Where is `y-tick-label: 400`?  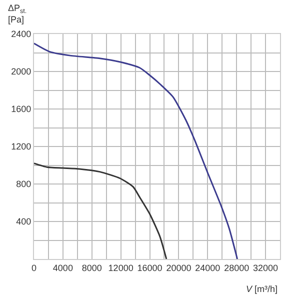 y-tick-label: 400 is located at coordinates (24, 221).